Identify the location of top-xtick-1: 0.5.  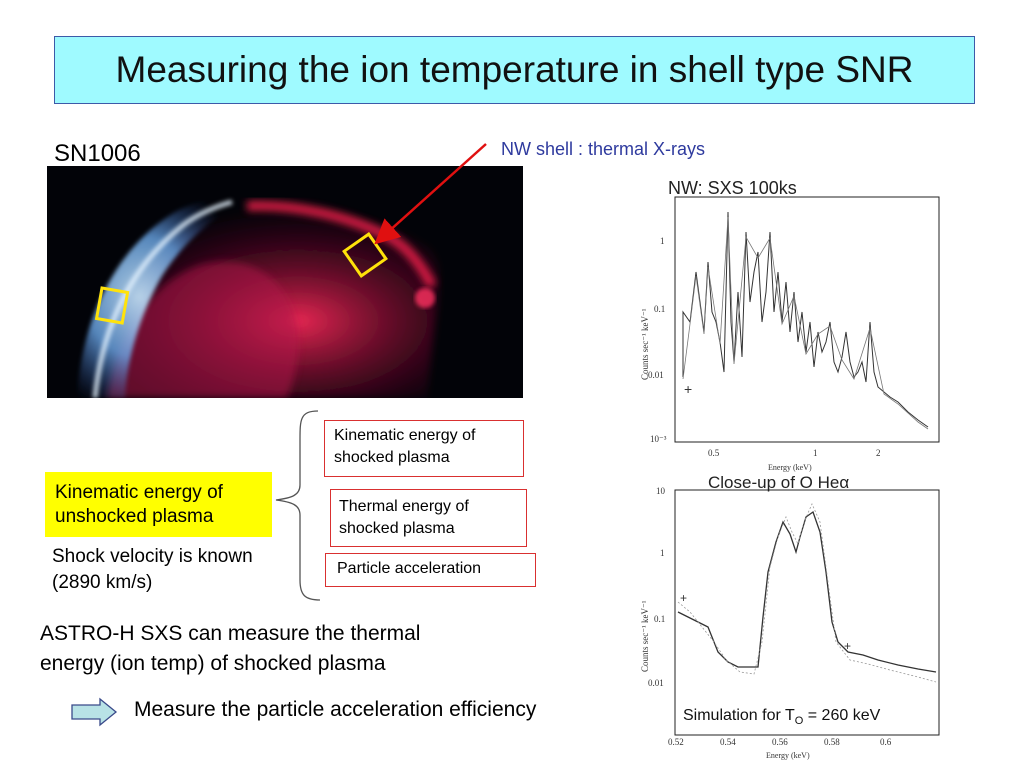
(714, 453).